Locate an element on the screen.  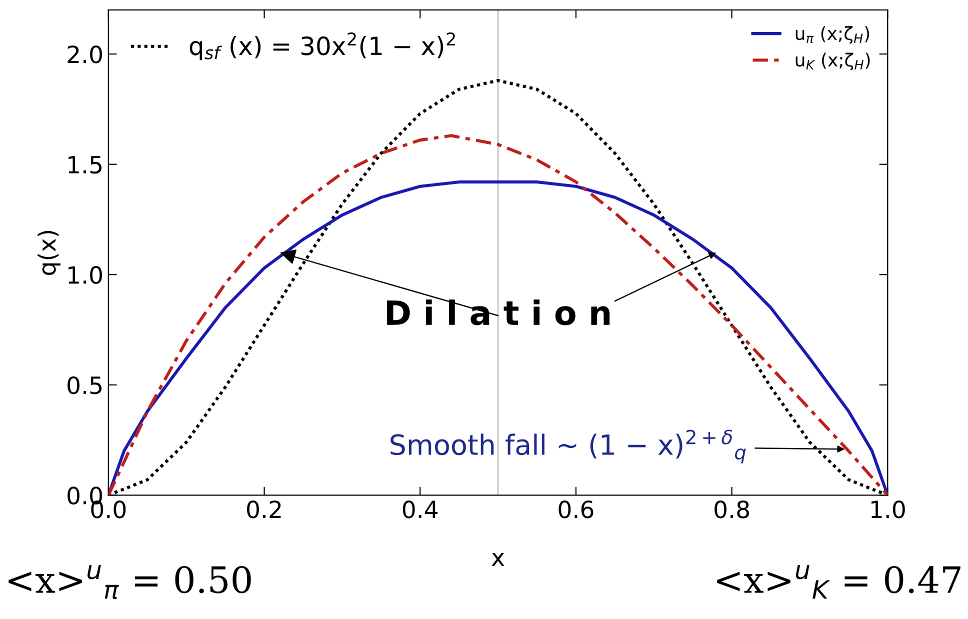
x-tick-label: 0.8 is located at coordinates (731, 509).